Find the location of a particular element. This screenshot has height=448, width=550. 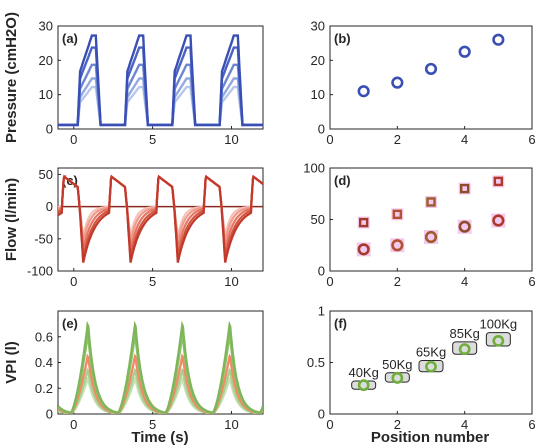

panel-label-a: (a) is located at coordinates (70, 38).